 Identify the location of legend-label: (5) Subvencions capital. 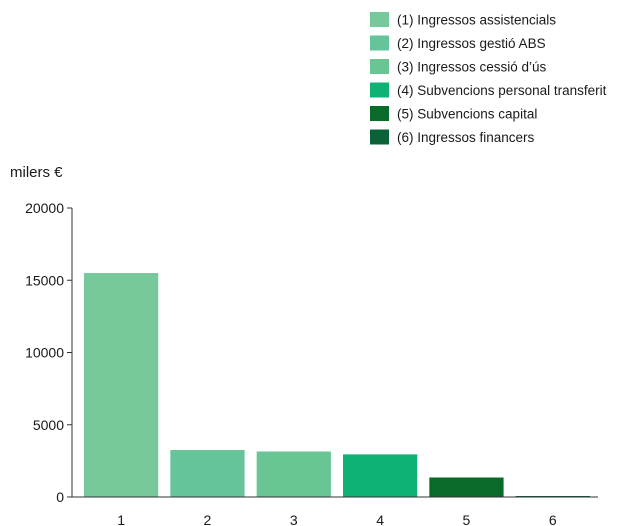
(467, 114).